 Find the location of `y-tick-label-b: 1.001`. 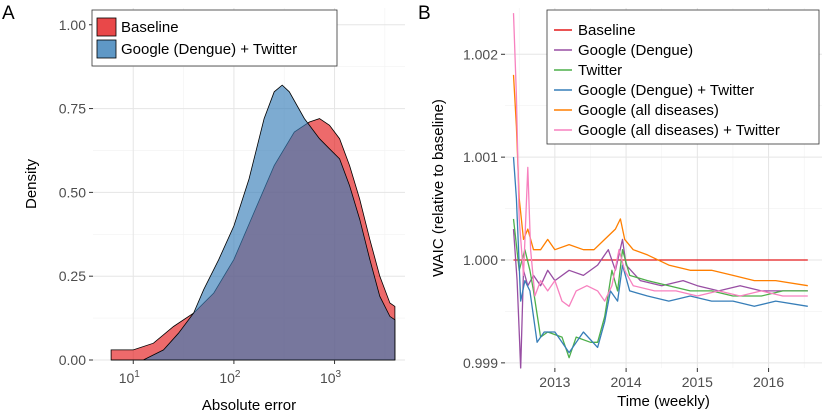

y-tick-label-b: 1.001 is located at coordinates (480, 157).